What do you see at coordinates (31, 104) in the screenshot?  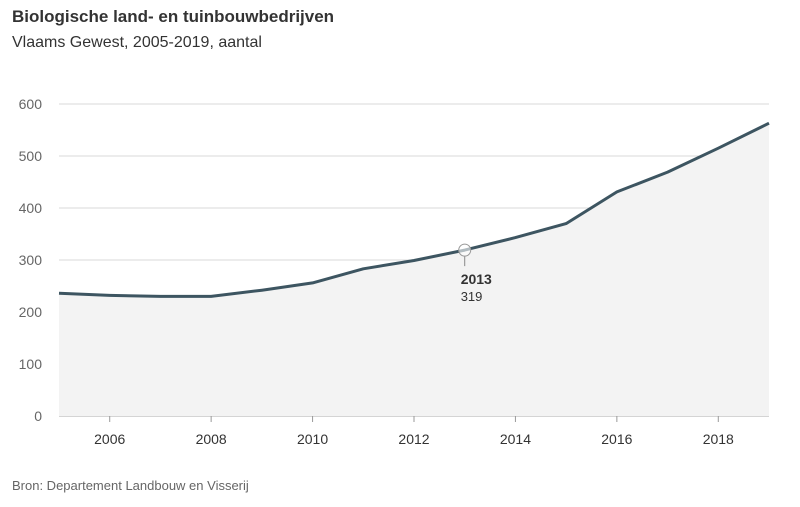 I see `y-tick-label: 600` at bounding box center [31, 104].